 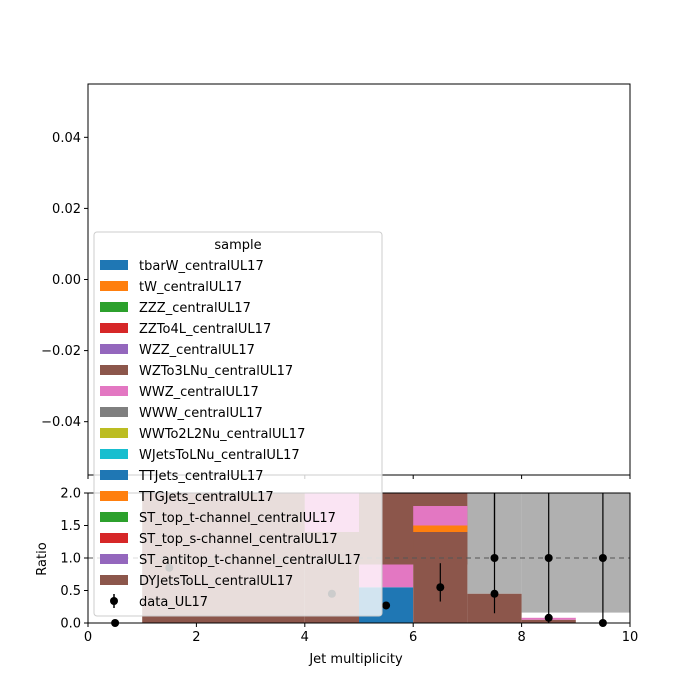 What do you see at coordinates (195, 308) in the screenshot?
I see `legend-entry-label: ZZZ_centralUL17` at bounding box center [195, 308].